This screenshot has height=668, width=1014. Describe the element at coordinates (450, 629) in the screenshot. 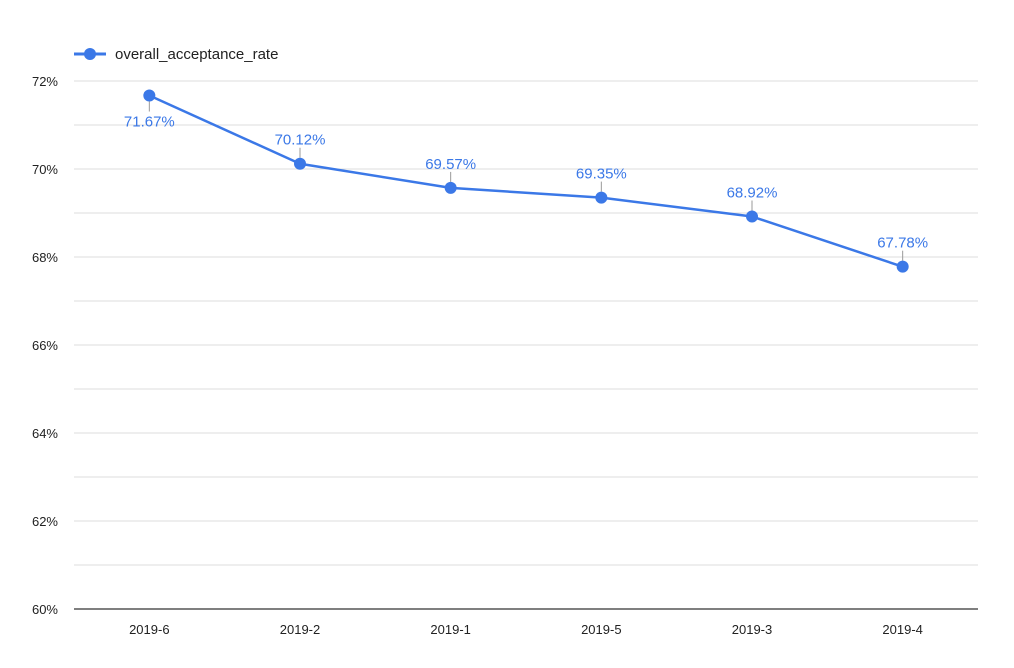

I see `x-tick-label: 2019-1` at that location.